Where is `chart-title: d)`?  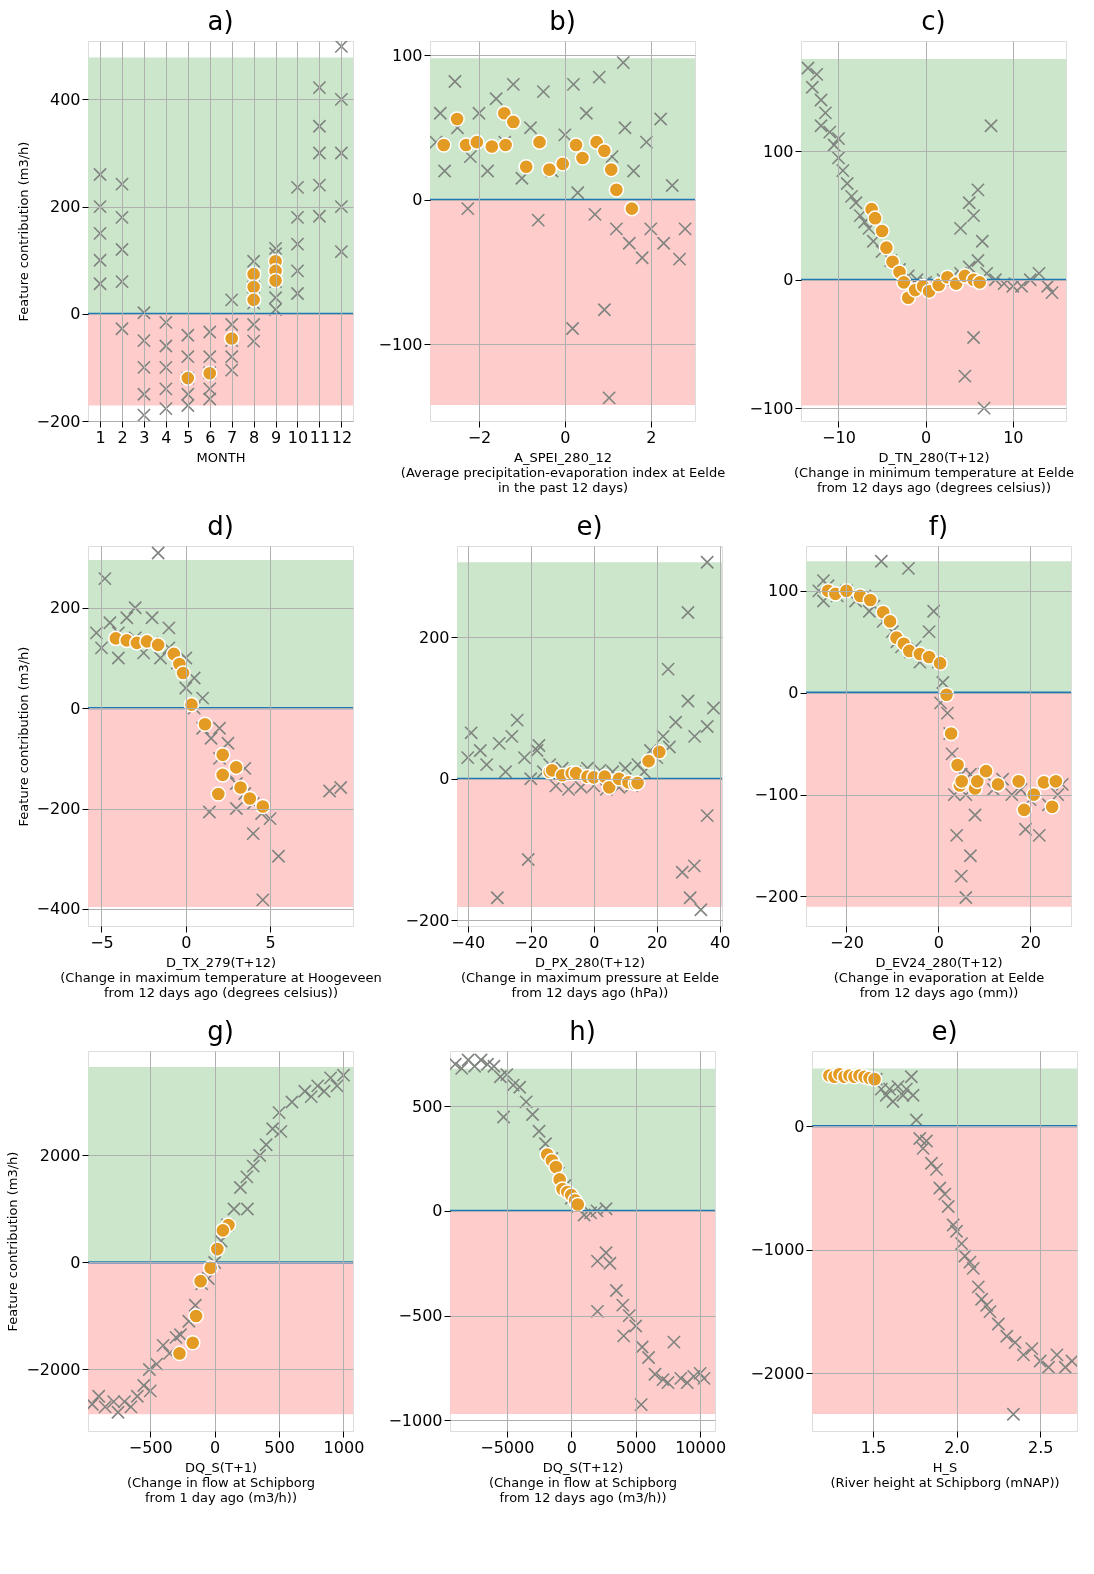
chart-title: d) is located at coordinates (220, 526).